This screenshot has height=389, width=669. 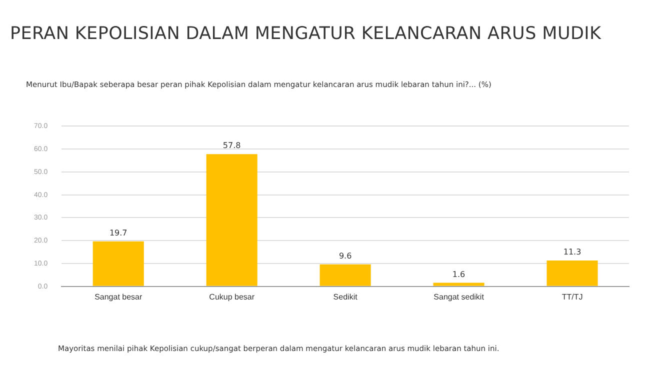 I want to click on x-tick-label: Sangat sedikit, so click(x=459, y=297).